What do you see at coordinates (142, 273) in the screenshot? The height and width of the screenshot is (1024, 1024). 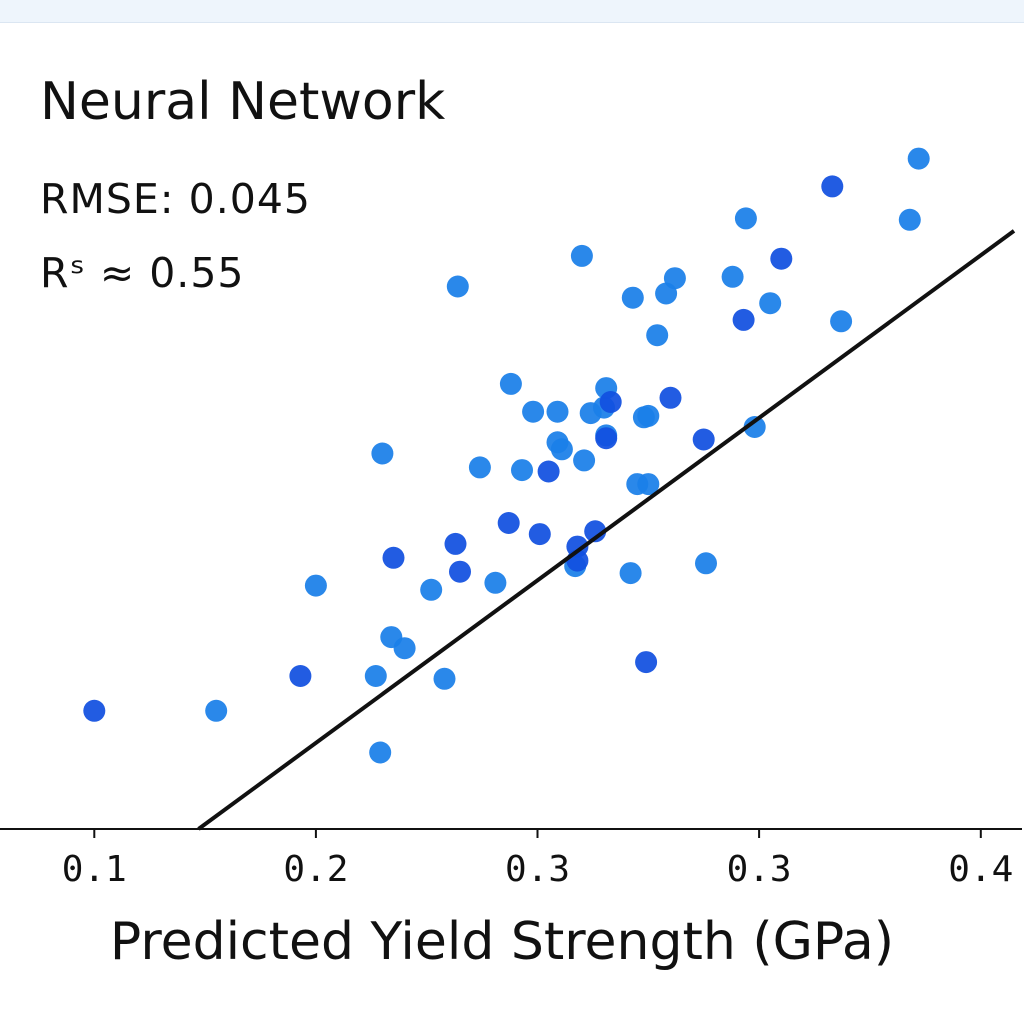 I see `r2-annotation: Rˢ ≈ 0.55` at bounding box center [142, 273].